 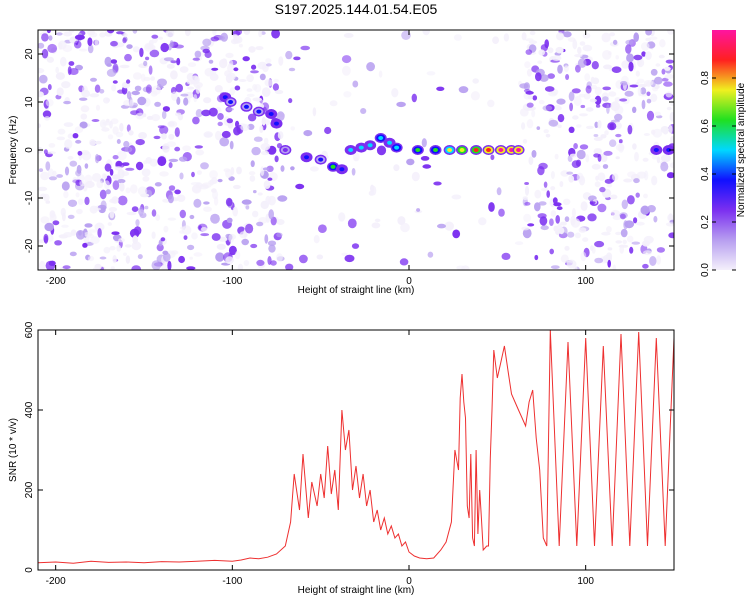 What do you see at coordinates (13, 450) in the screenshot?
I see `snr-y-label: SNR (10 * v/v)` at bounding box center [13, 450].